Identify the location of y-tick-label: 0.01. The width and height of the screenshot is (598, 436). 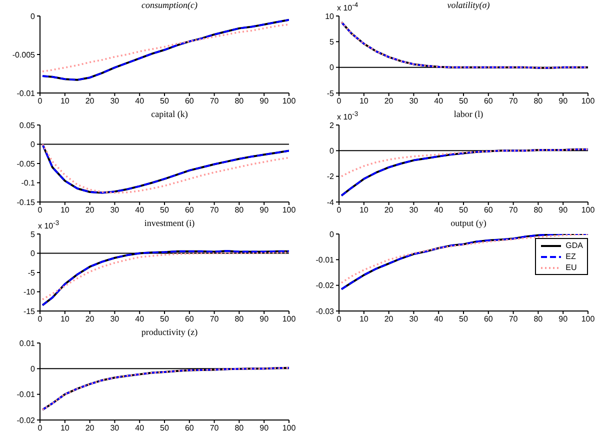
(27, 343).